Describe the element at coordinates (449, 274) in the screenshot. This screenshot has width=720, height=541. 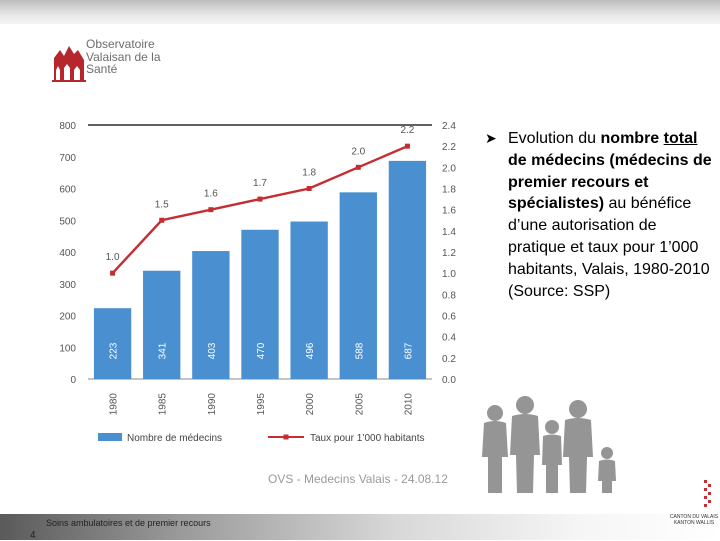
I see `y-right-tick-label: 1.0` at that location.